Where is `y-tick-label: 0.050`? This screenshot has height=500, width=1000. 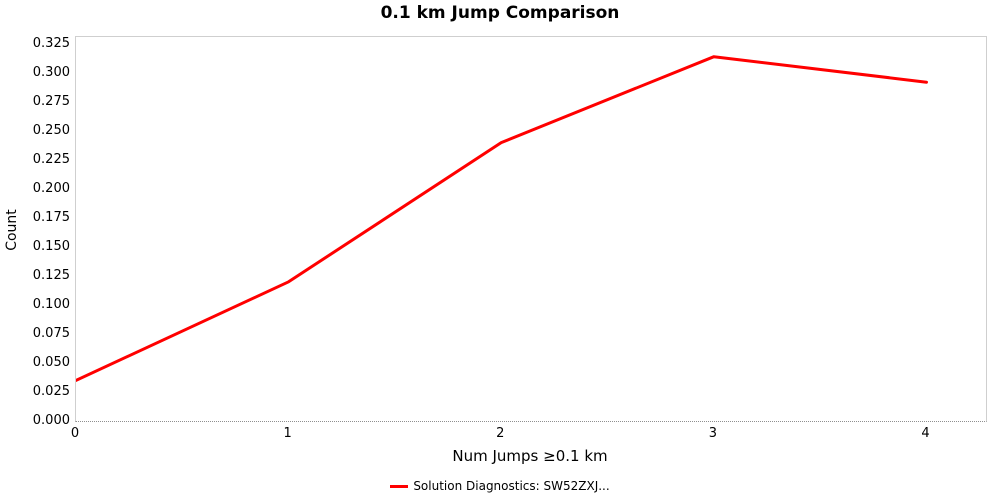 y-tick-label: 0.050 is located at coordinates (51, 362).